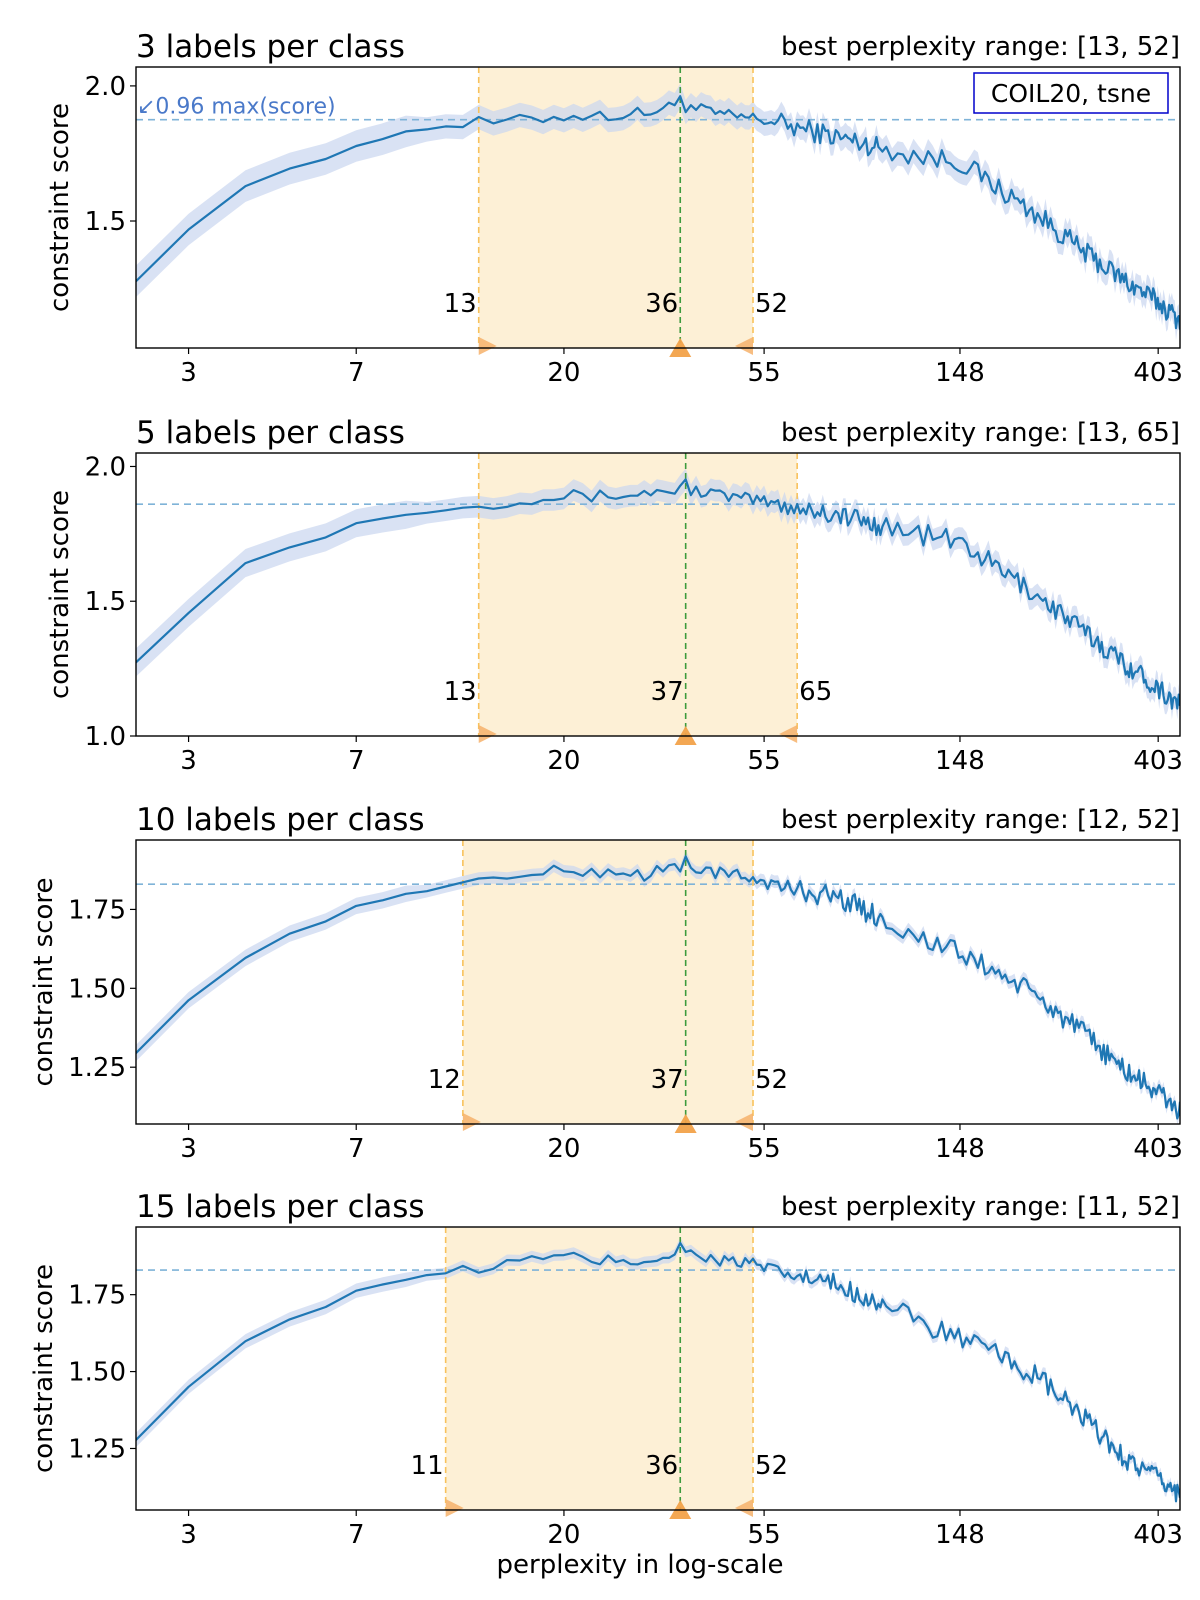 This screenshot has width=1200, height=1600. What do you see at coordinates (280, 820) in the screenshot?
I see `panel-title: 10 labels per class` at bounding box center [280, 820].